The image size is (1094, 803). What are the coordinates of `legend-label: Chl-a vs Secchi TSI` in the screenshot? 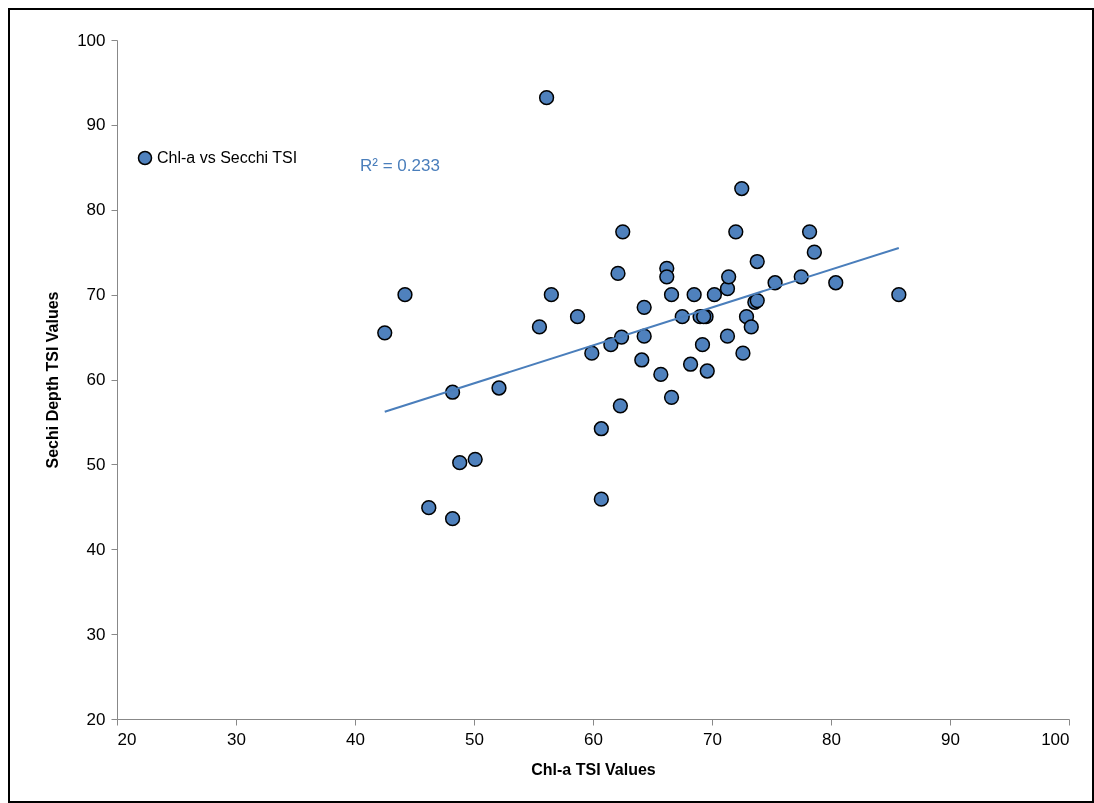 It's located at (227, 157).